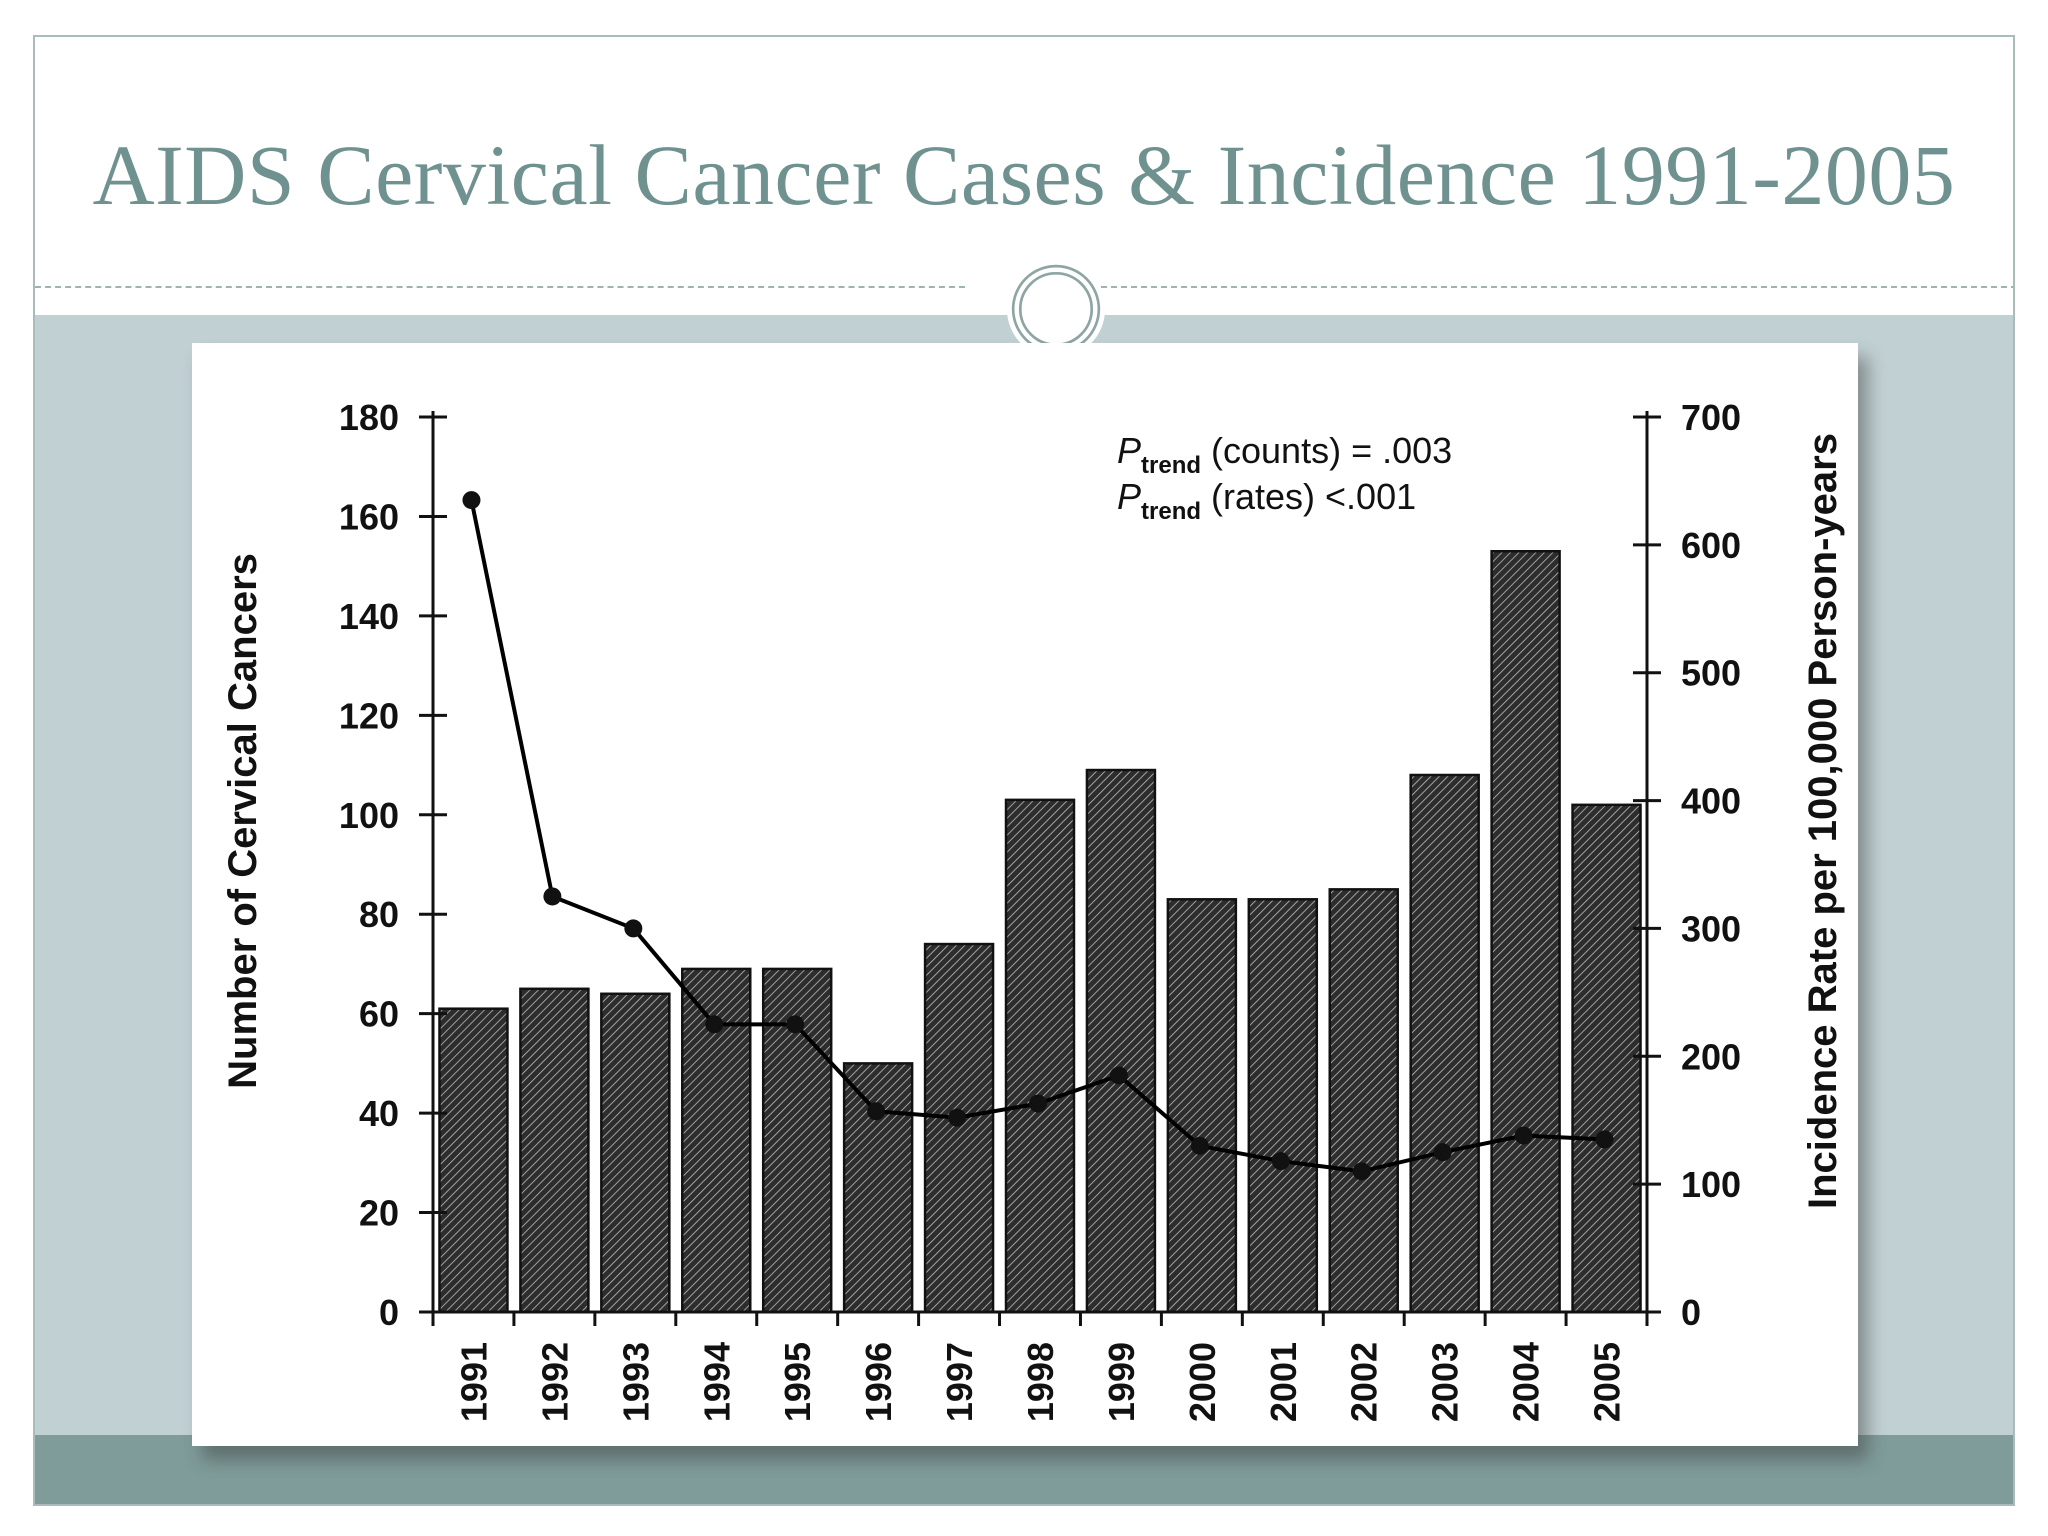 This screenshot has width=2048, height=1536. What do you see at coordinates (1284, 454) in the screenshot?
I see `p-trend-annotation: Ptrend (counts) = .003` at bounding box center [1284, 454].